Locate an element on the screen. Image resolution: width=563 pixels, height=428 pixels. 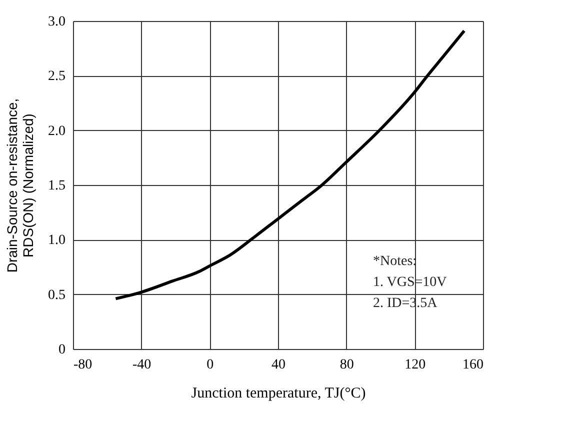
x-tick-label: 0 is located at coordinates (210, 365).